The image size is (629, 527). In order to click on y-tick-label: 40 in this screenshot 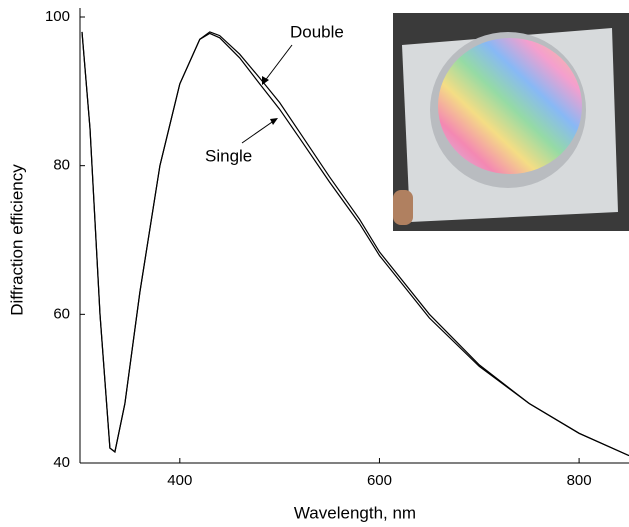, I will do `click(61, 462)`.